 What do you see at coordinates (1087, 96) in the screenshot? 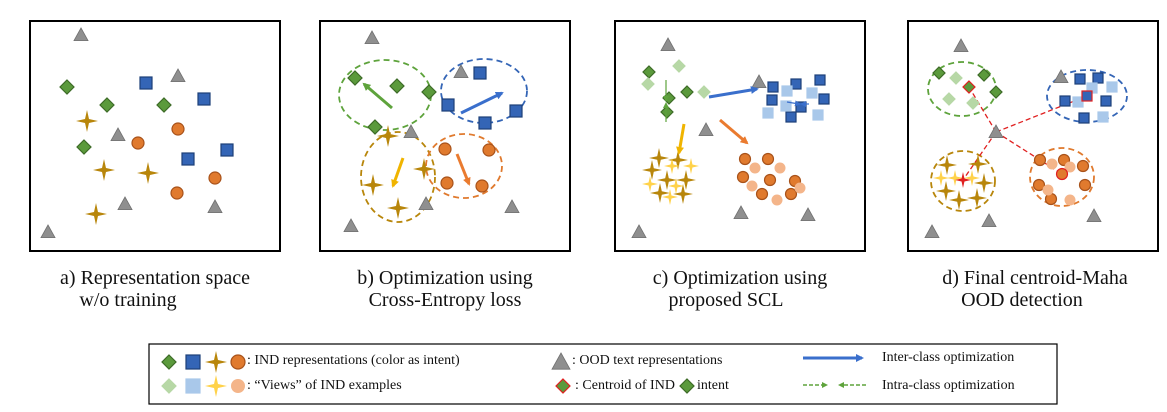
I see `centroid-square` at bounding box center [1087, 96].